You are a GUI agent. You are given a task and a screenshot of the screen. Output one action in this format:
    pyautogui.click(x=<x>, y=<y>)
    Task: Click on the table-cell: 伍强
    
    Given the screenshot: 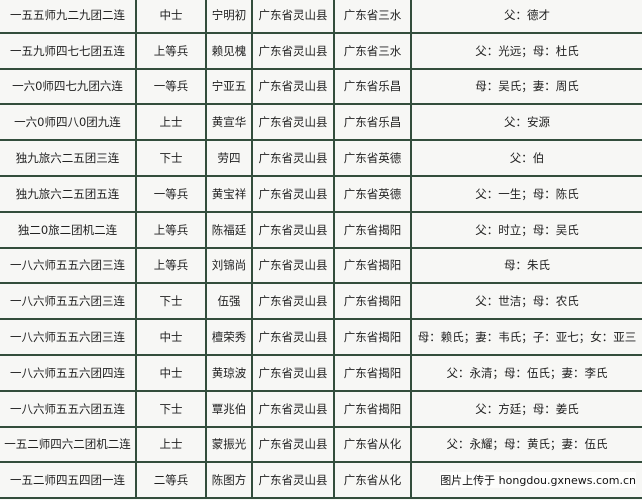 What is the action you would take?
    pyautogui.click(x=230, y=302)
    